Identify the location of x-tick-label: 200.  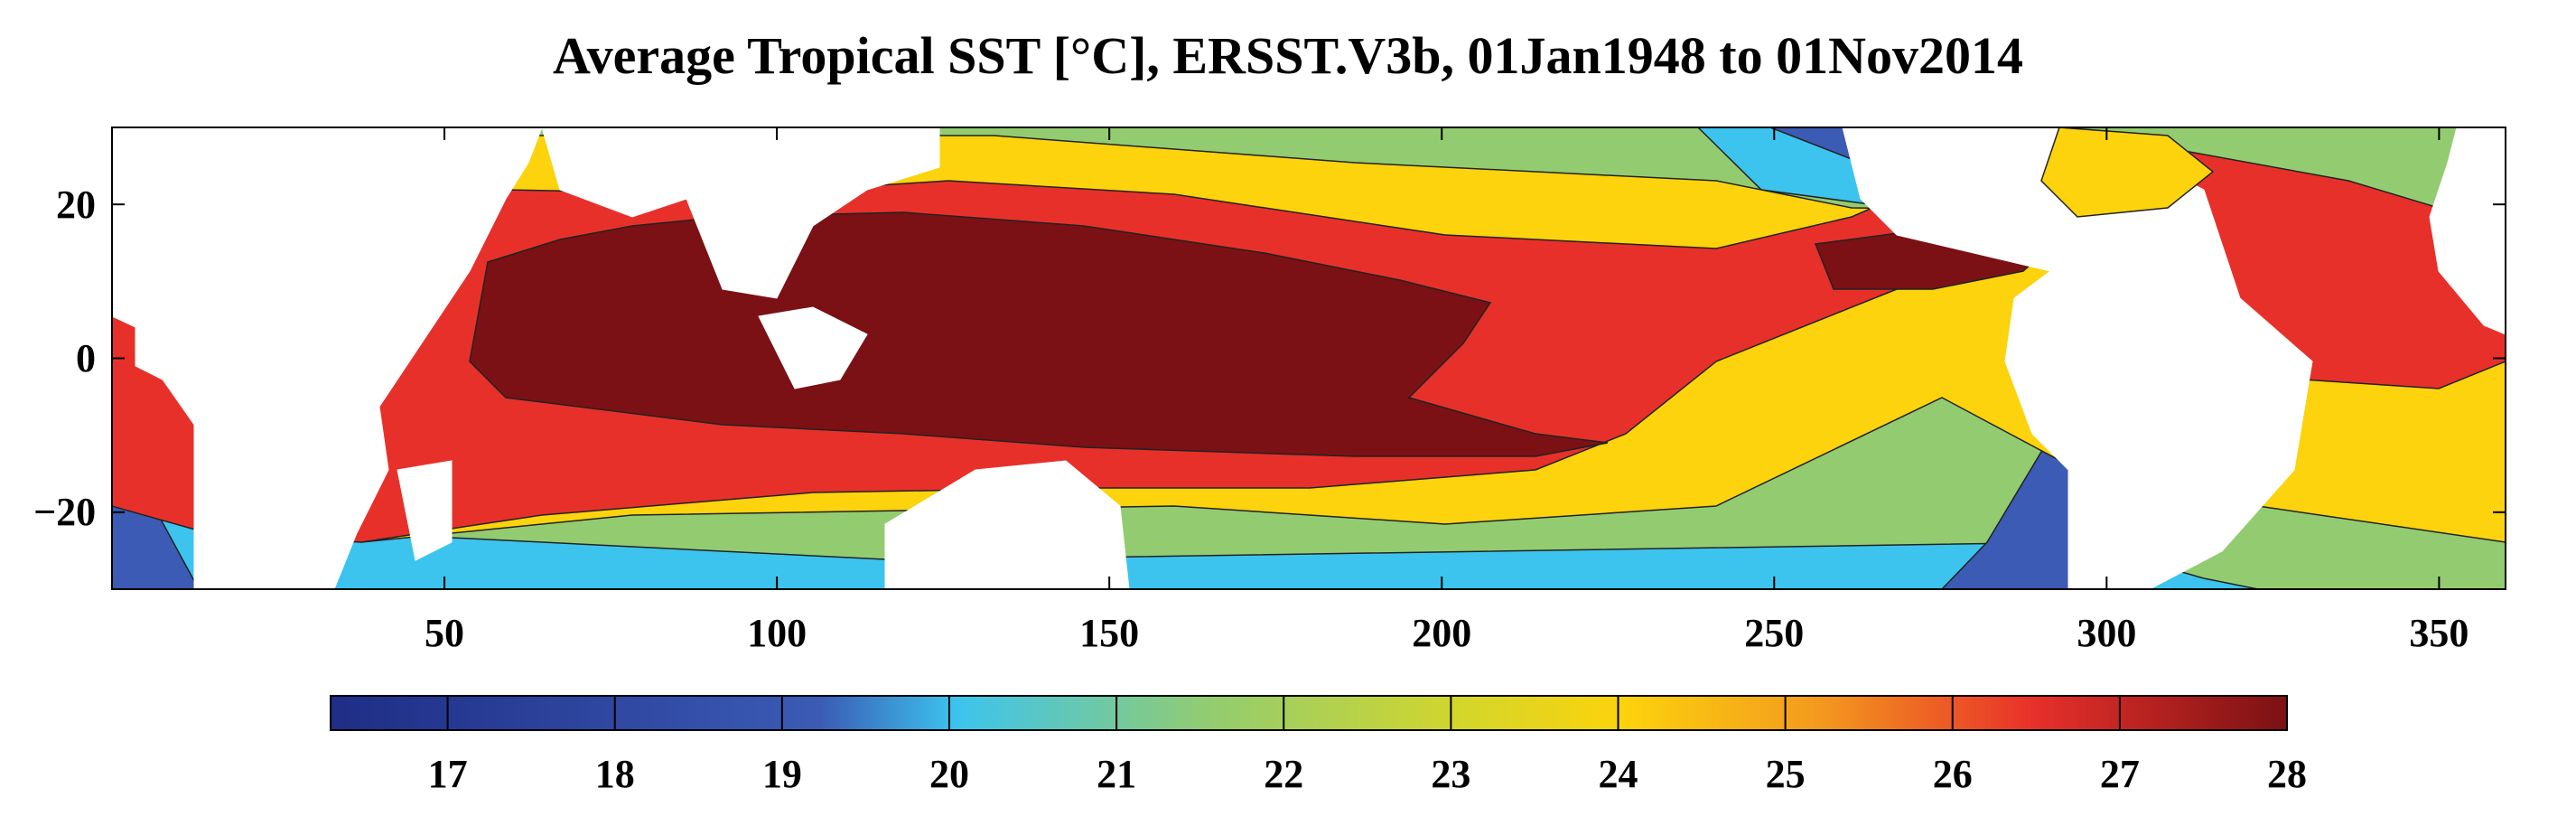
(1442, 633).